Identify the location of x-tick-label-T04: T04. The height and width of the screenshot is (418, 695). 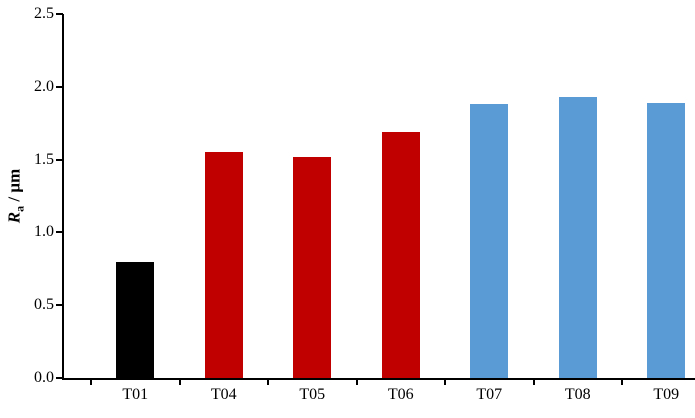
(223, 394).